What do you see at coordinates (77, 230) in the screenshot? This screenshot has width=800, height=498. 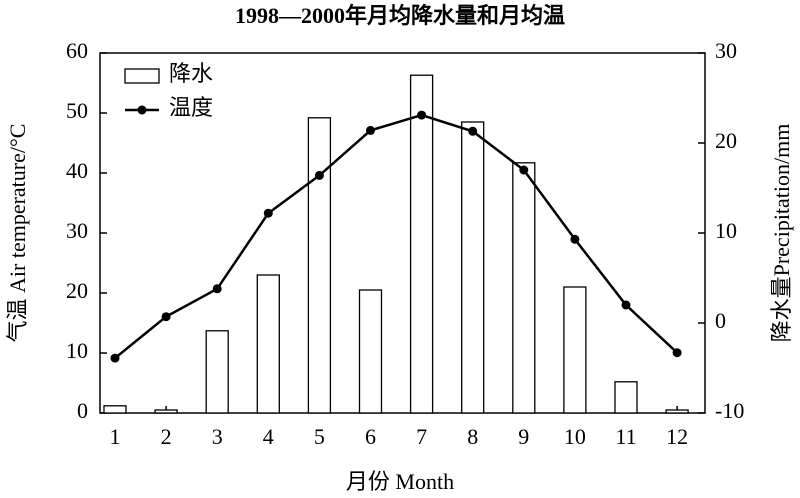 I see `y-tick-label: 30` at bounding box center [77, 230].